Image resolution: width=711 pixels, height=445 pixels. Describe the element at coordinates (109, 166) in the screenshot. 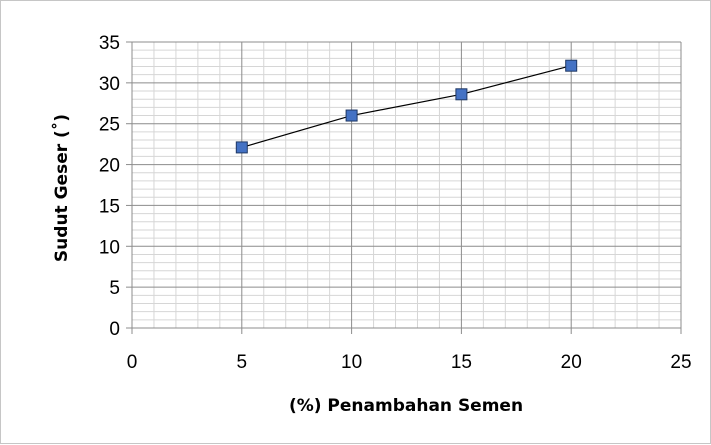

I see `y-tick-label: 20` at that location.